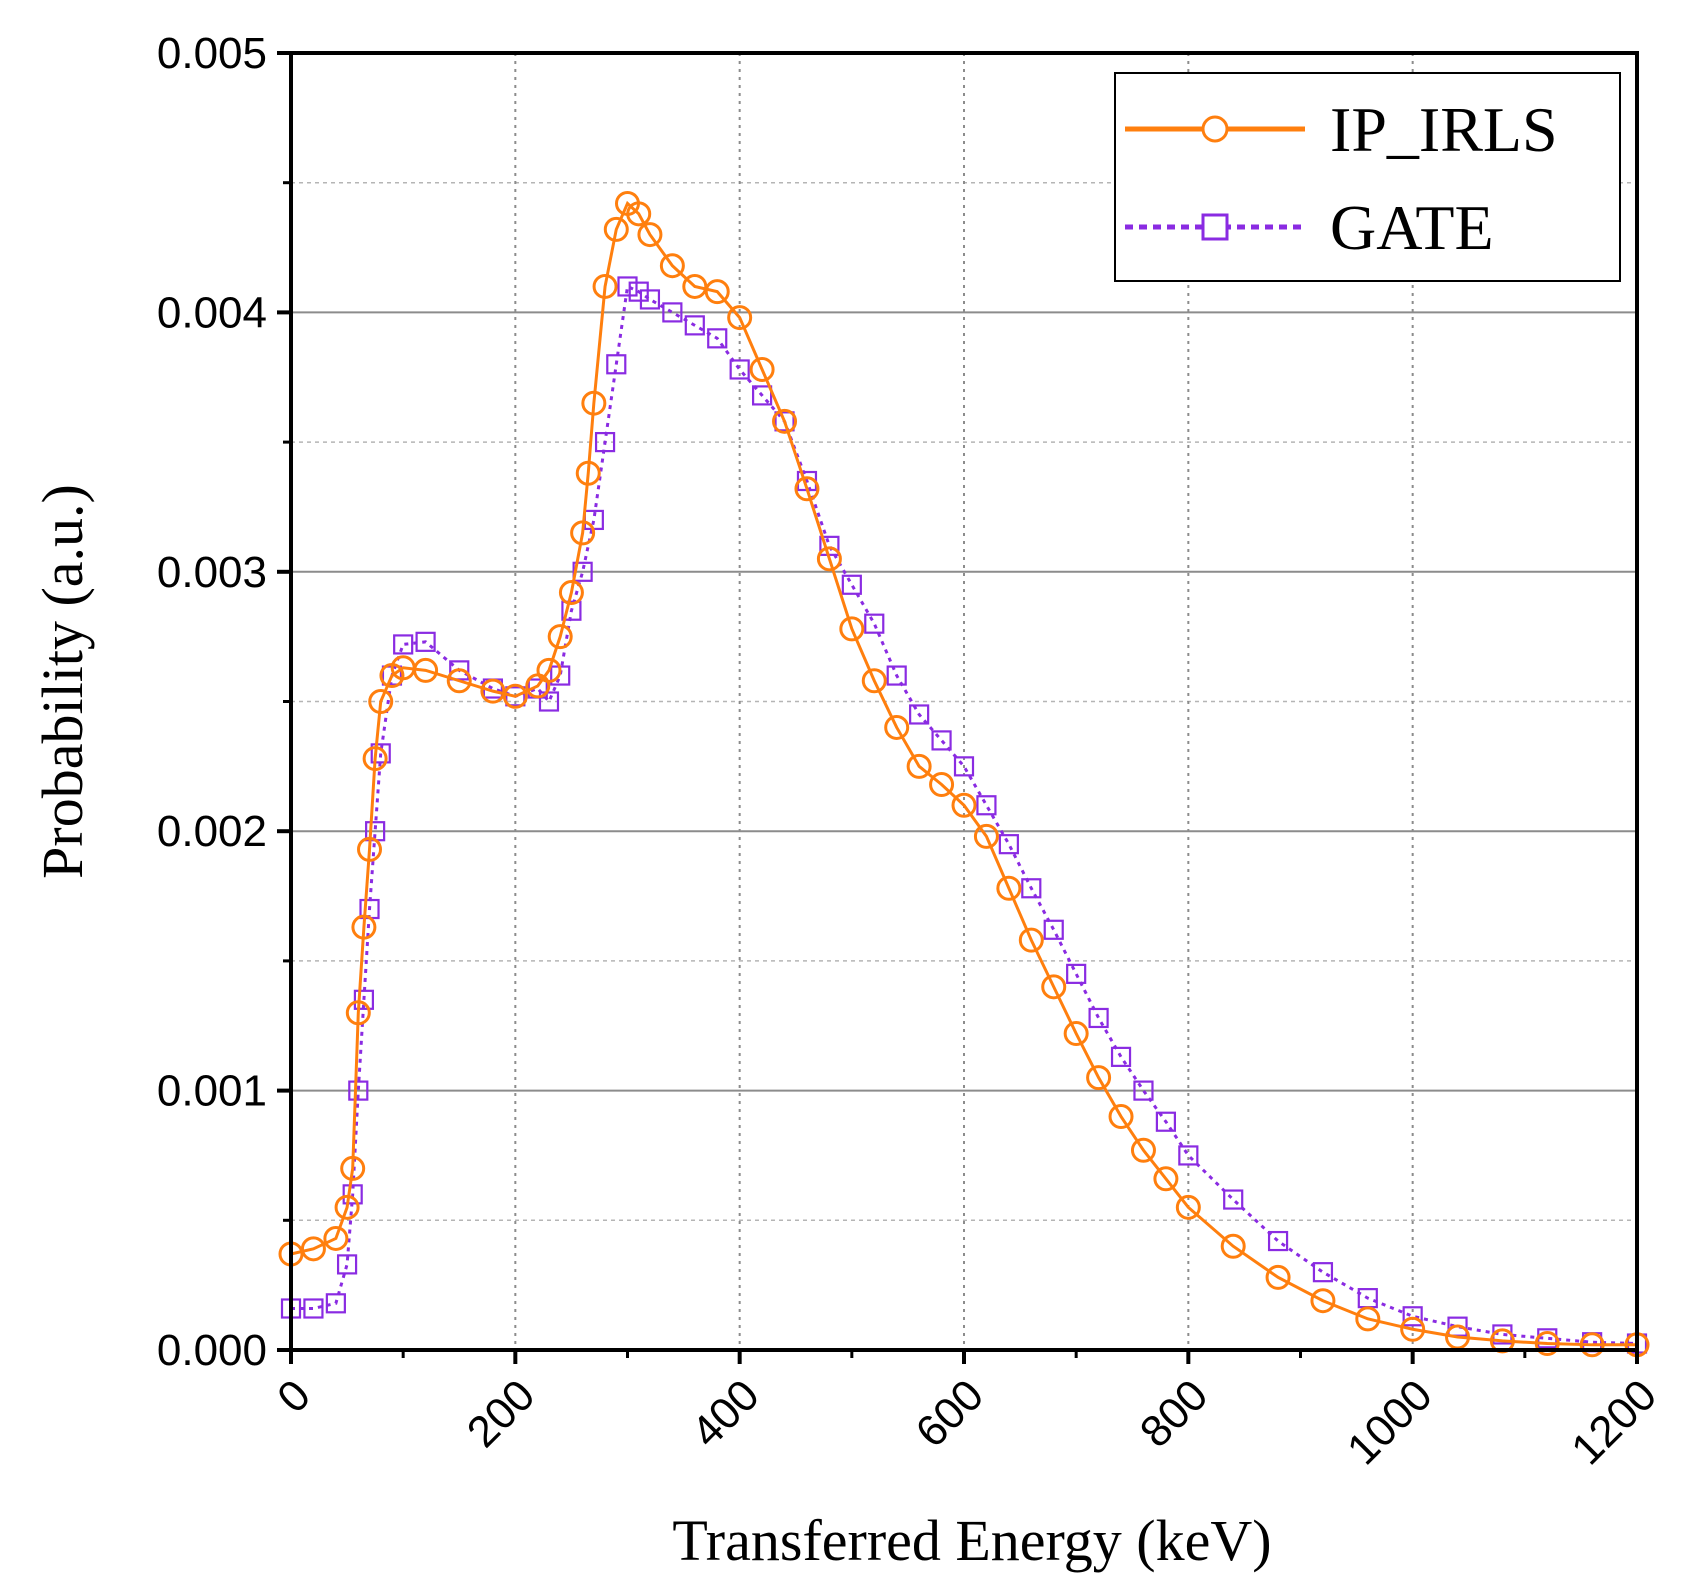  What do you see at coordinates (971, 1540) in the screenshot?
I see `x-axis-title: Transferred Energy (keV)` at bounding box center [971, 1540].